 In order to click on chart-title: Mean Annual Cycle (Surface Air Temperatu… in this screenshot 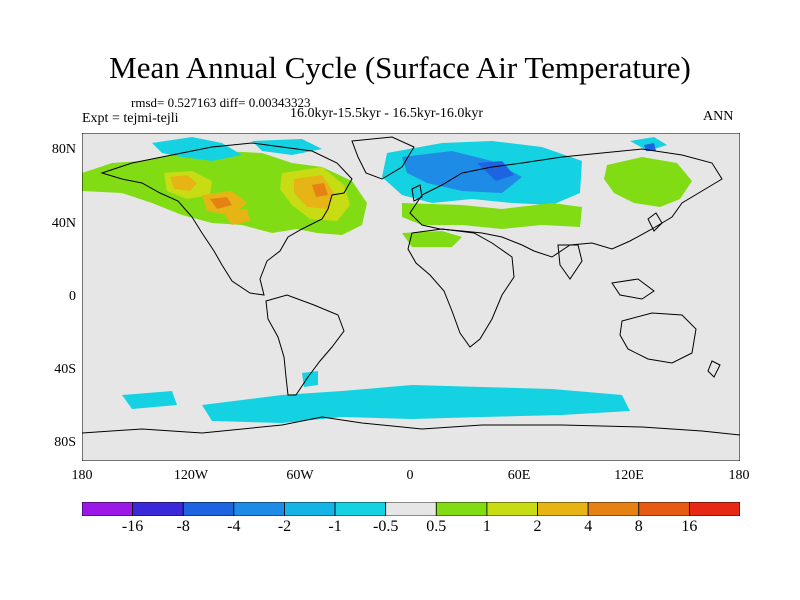, I will do `click(400, 67)`.